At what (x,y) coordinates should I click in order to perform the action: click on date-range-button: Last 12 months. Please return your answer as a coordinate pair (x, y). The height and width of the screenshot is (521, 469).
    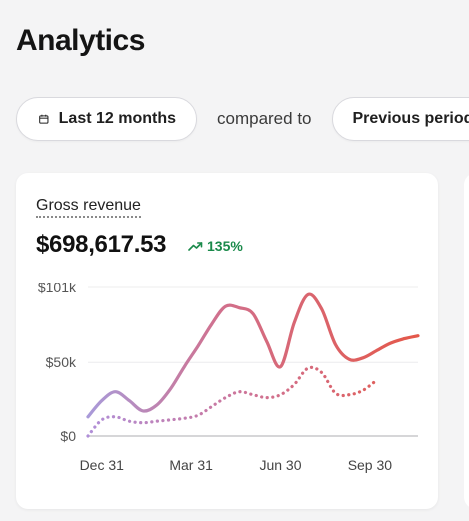
    Looking at the image, I should click on (106, 119).